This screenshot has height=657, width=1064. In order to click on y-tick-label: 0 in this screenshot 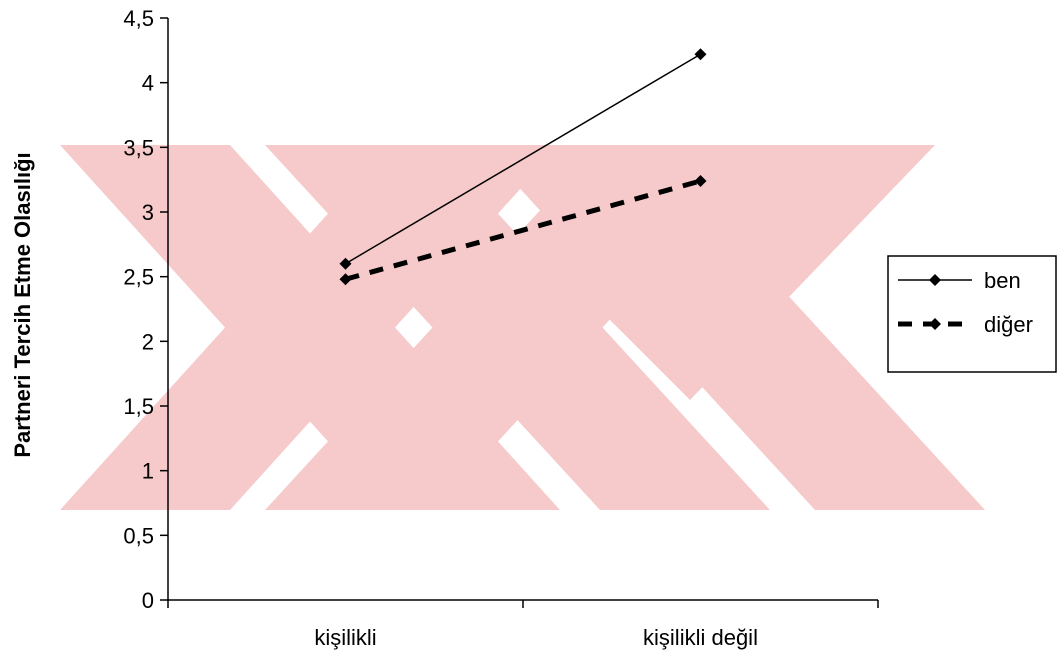, I will do `click(148, 600)`.